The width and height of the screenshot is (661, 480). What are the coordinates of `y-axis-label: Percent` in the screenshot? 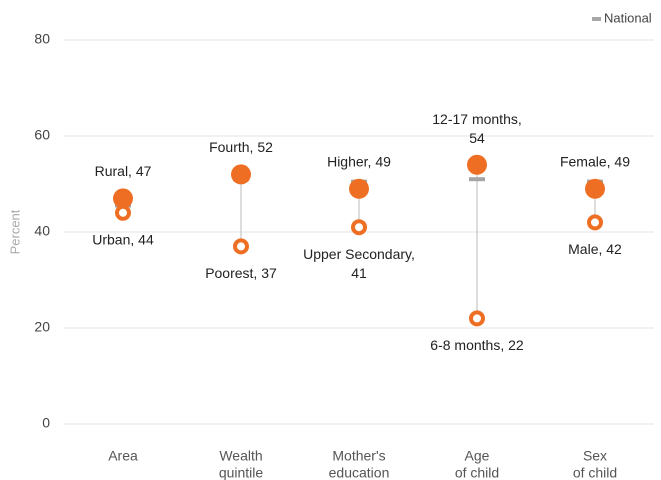 It's located at (14, 231).